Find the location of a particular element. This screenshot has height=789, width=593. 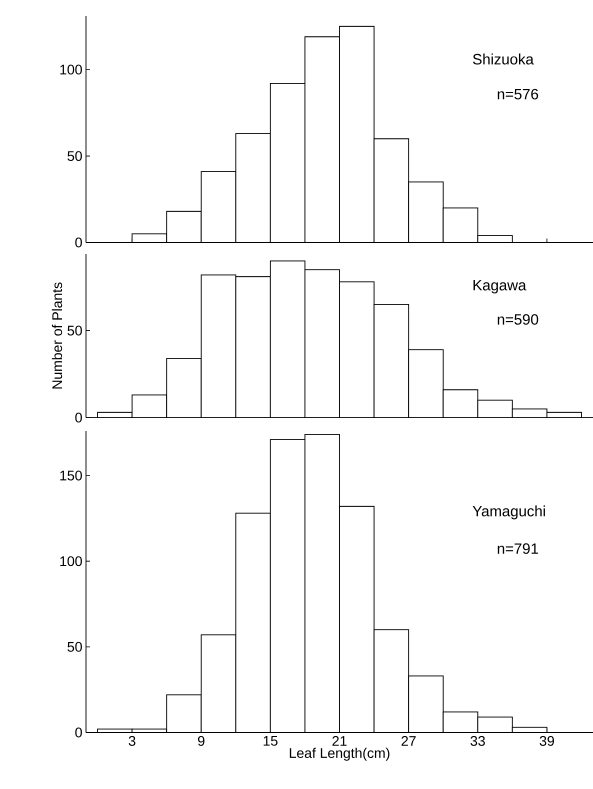

annotation: n=576 is located at coordinates (518, 94).